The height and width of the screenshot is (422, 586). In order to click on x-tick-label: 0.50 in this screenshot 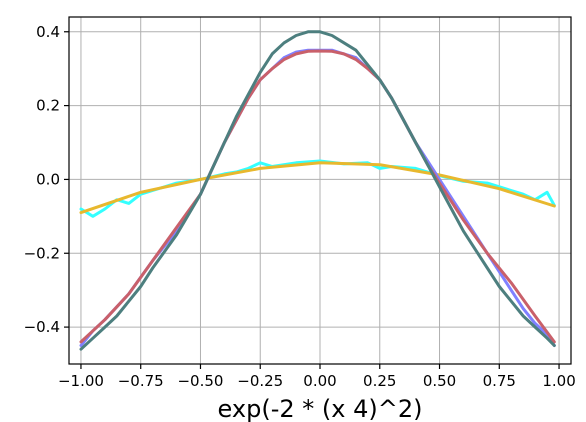, I will do `click(439, 381)`.